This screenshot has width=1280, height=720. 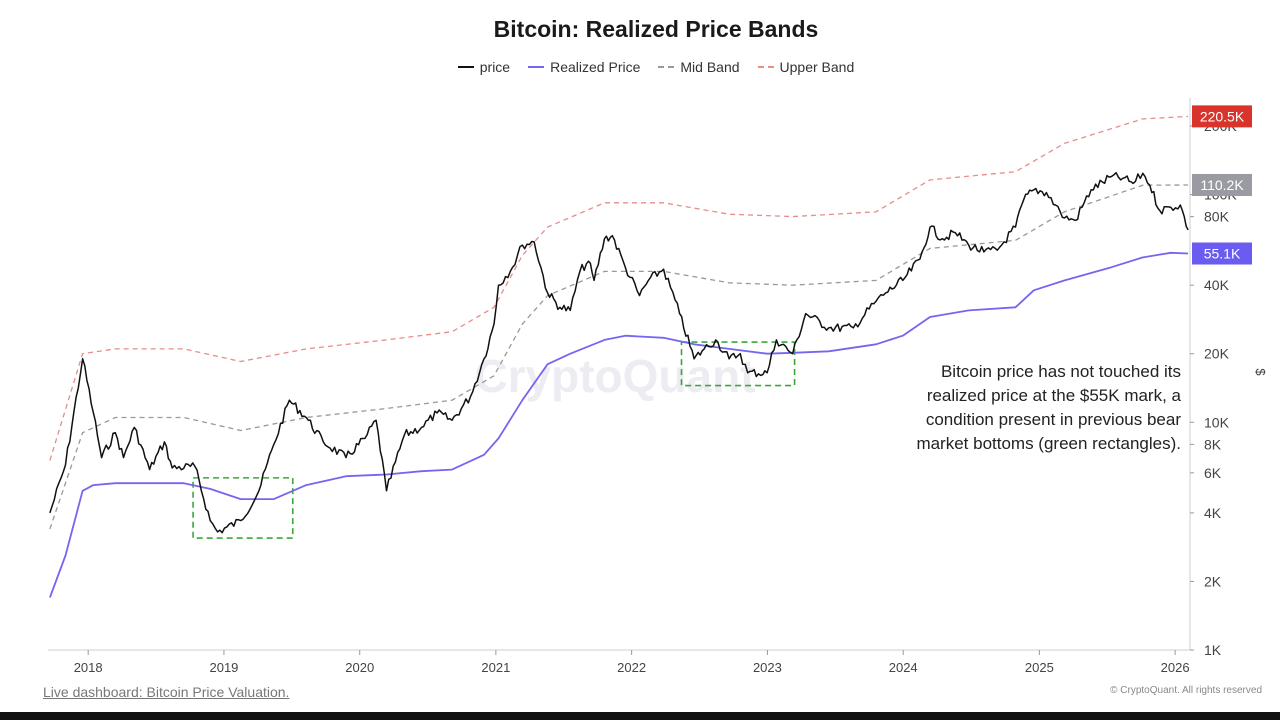 I want to click on x-tick-label: 2024, so click(x=903, y=667).